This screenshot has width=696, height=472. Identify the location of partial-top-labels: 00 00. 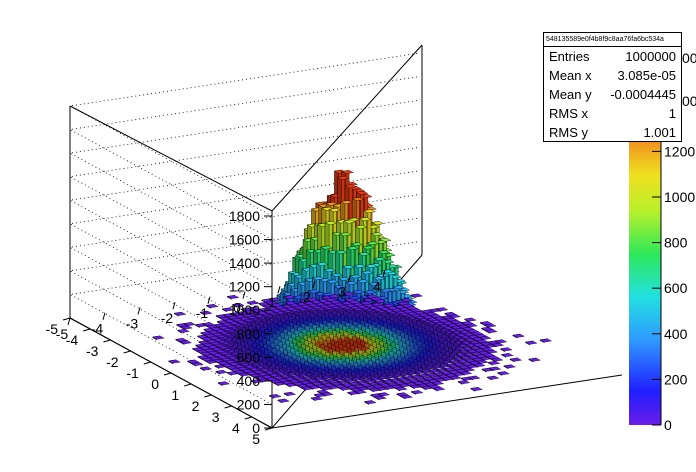
(689, 79).